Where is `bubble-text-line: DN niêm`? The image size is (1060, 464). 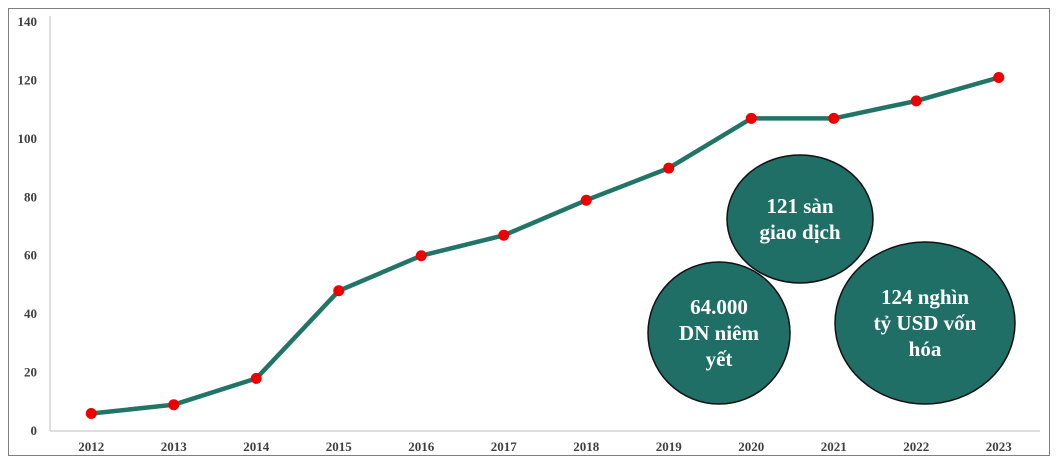
bubble-text-line: DN niêm is located at coordinates (719, 333).